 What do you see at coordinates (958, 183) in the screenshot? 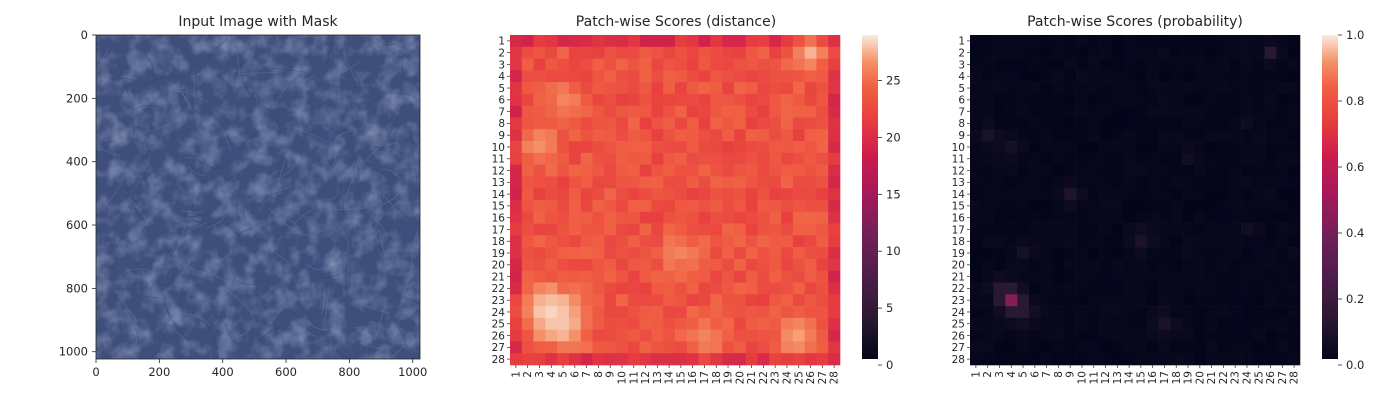
I see `heatmap-y-tick-label: 13` at bounding box center [958, 183].